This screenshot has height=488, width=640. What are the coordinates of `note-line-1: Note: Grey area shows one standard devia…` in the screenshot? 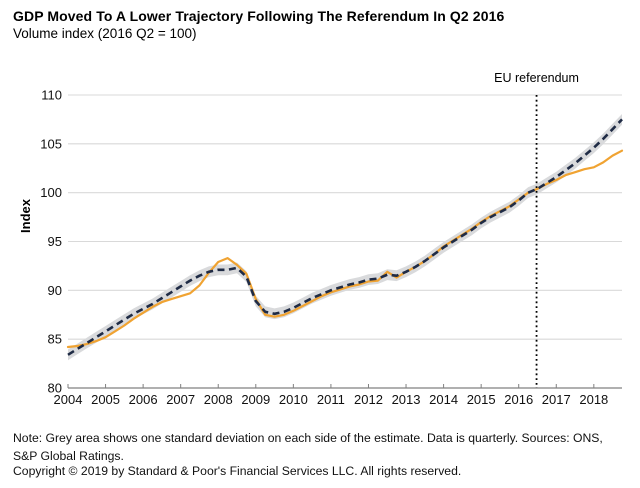 It's located at (308, 438).